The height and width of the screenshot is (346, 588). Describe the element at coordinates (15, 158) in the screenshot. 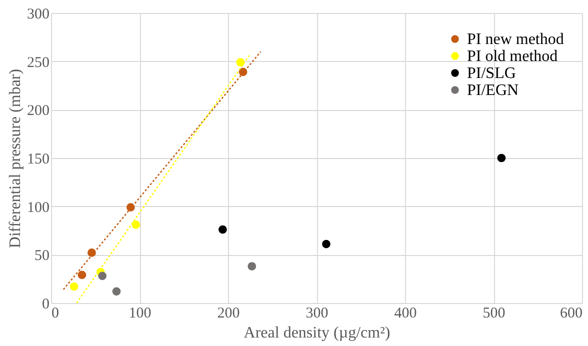

I see `y-axis-title: Differential pressure (mbar)` at that location.